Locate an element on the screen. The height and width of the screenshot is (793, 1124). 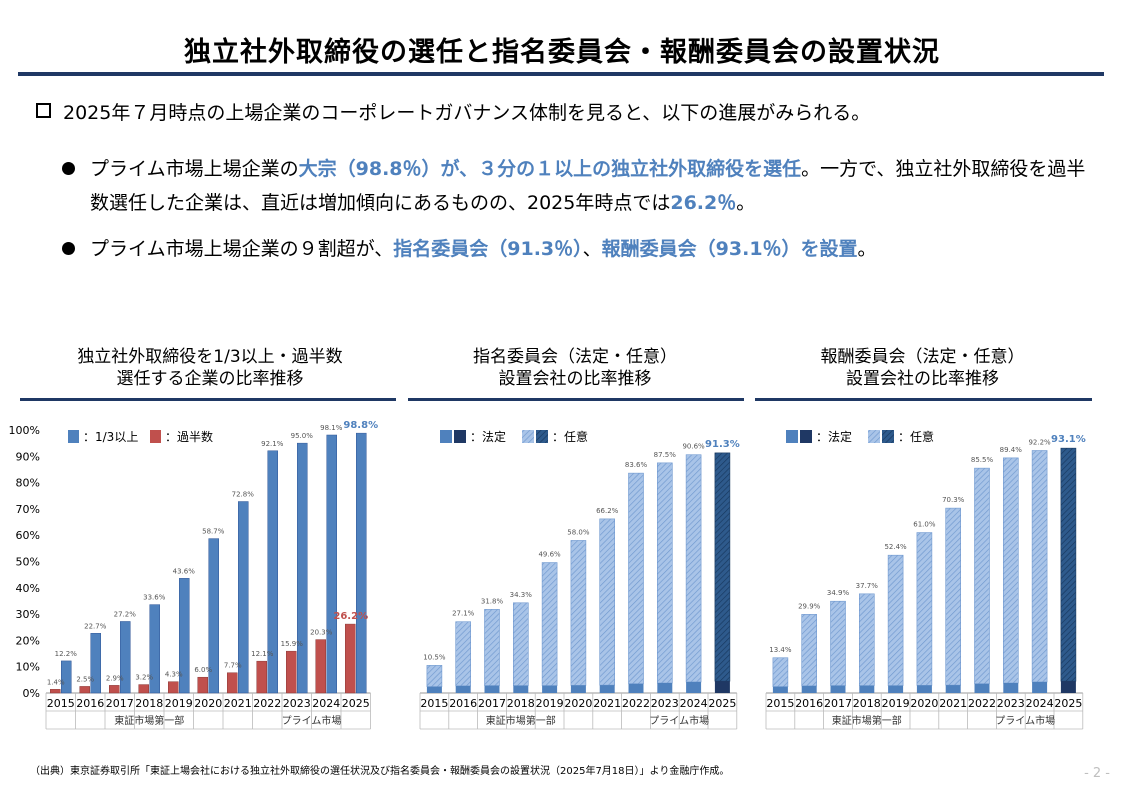
data-label-total: 31.8% is located at coordinates (492, 601).